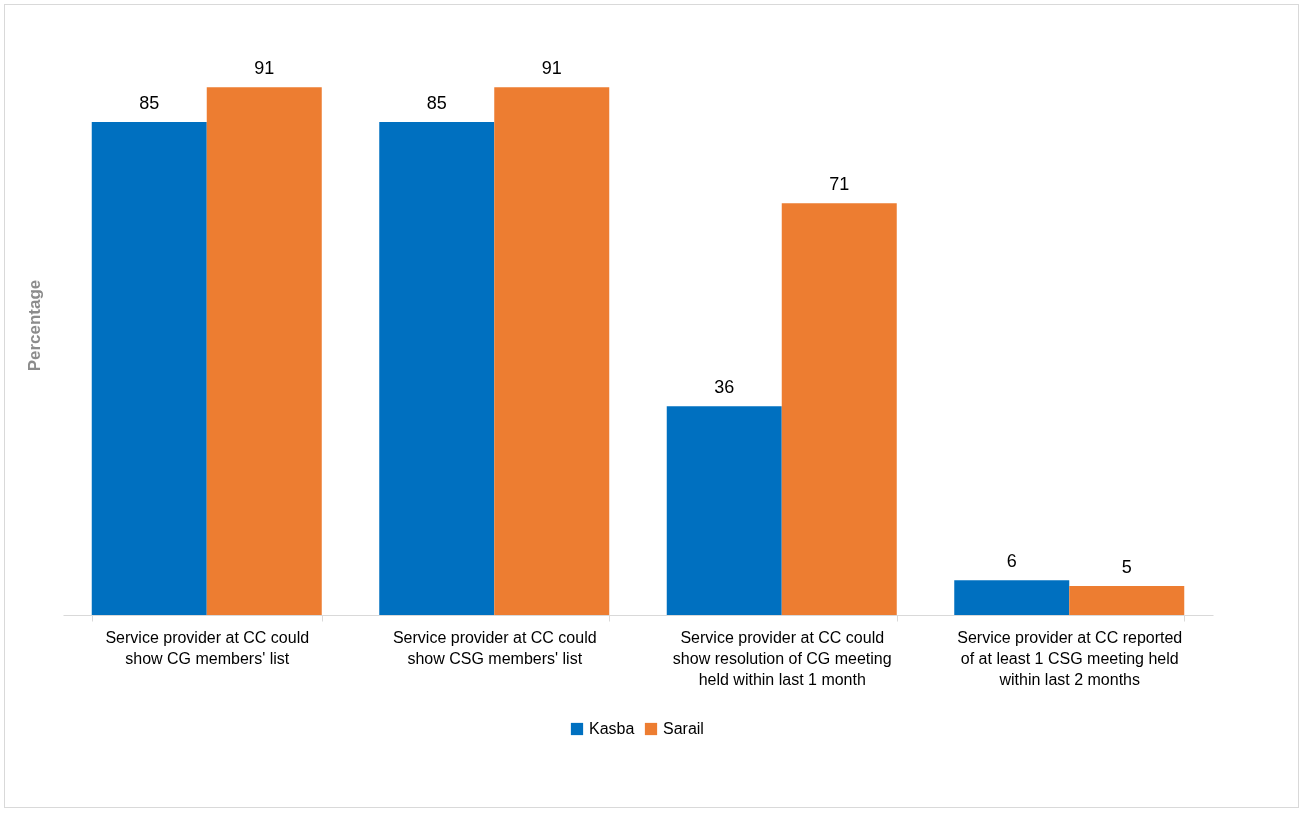 This screenshot has width=1307, height=814. I want to click on x-tick-label: Service provider at CC reported of at least 1 CSG meeting held within last 2 months, so click(1070, 658).